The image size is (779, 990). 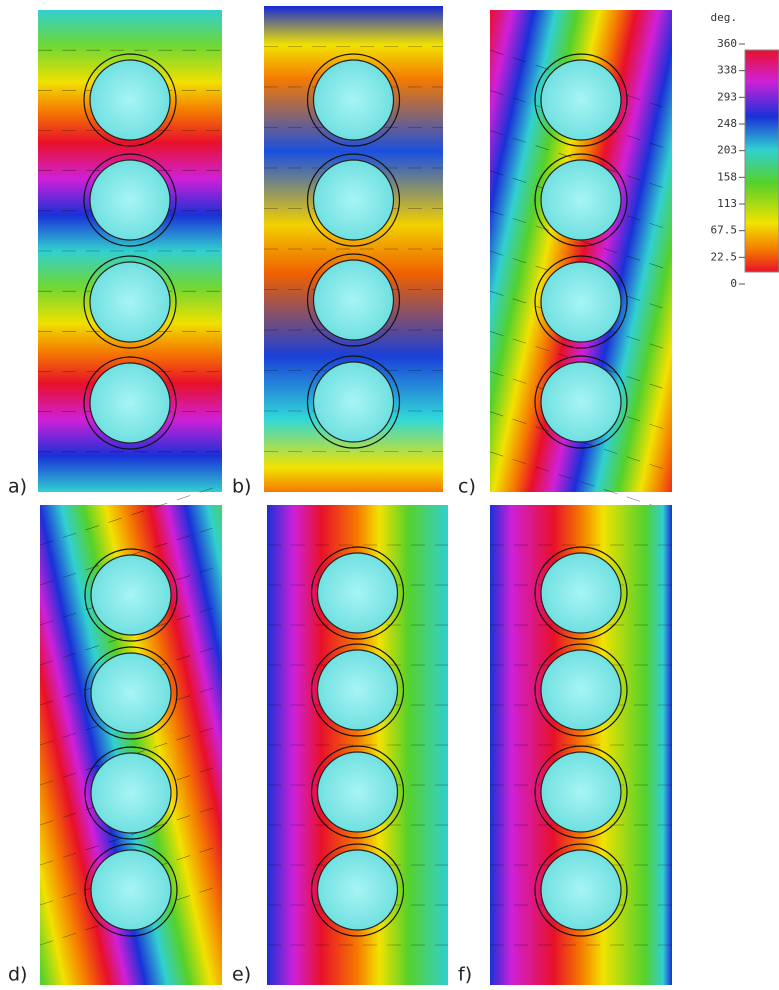 I want to click on panel-label: e), so click(x=241, y=975).